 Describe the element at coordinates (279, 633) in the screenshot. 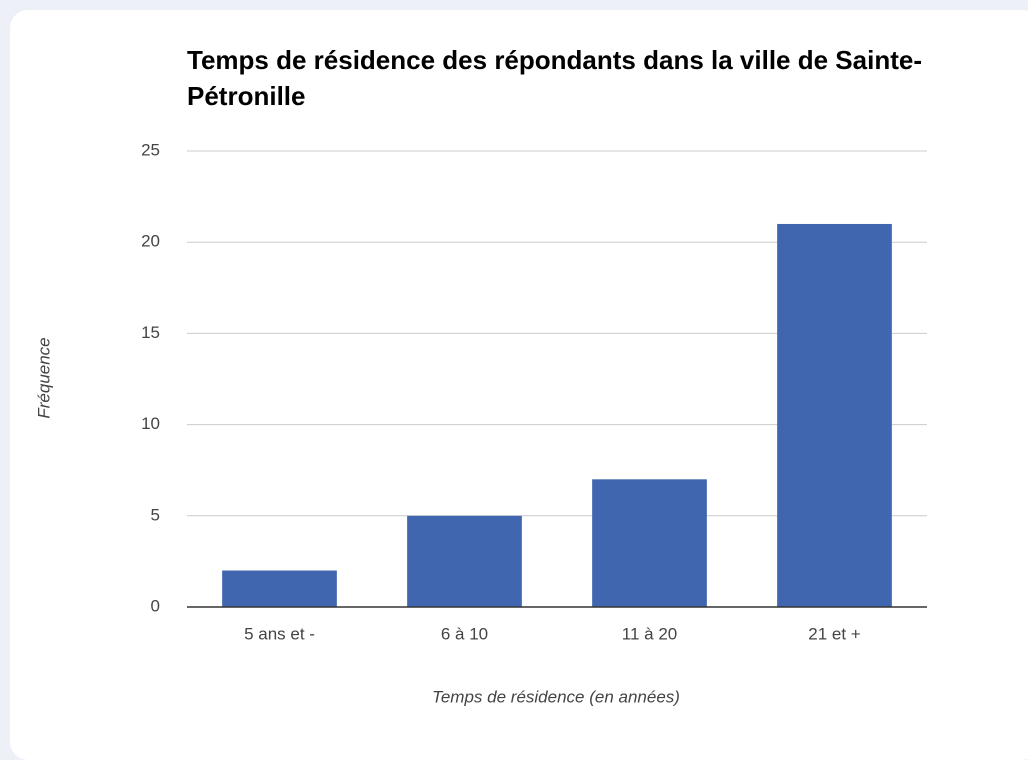

I see `x-tick-label: 5 ans et -` at that location.